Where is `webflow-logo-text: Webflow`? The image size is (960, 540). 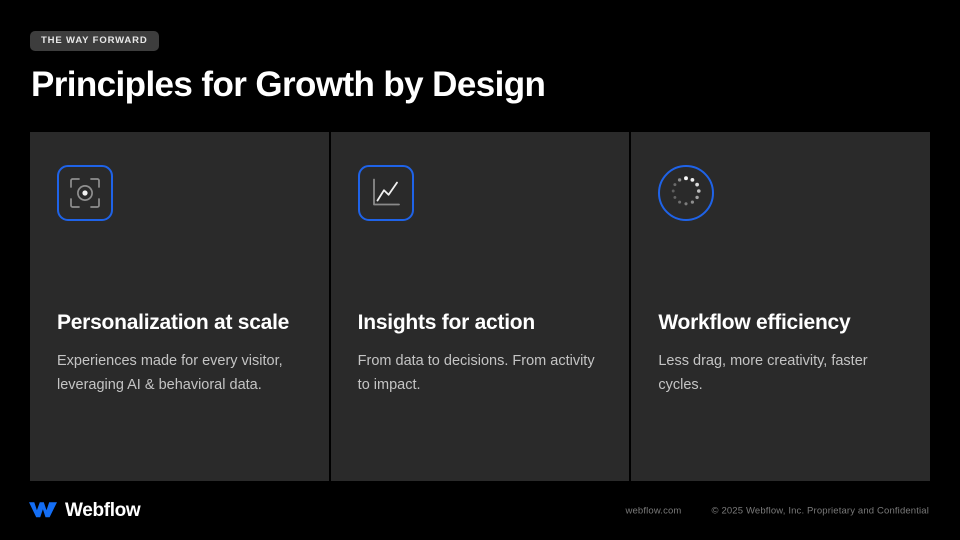 webflow-logo-text: Webflow is located at coordinates (103, 510).